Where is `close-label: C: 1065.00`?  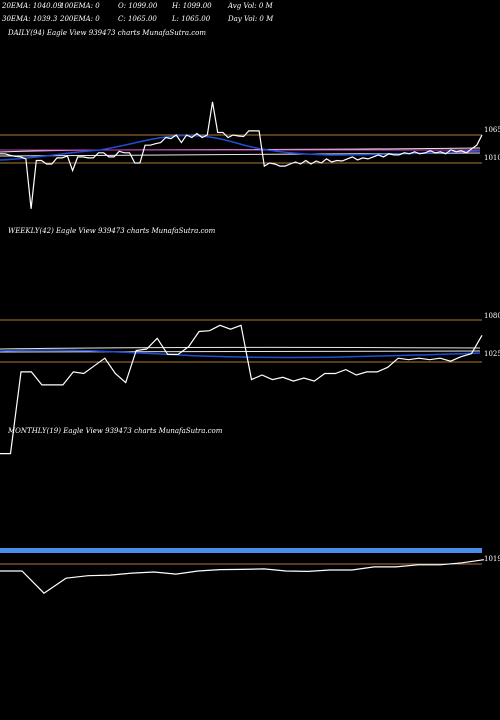
close-label: C: 1065.00 is located at coordinates (137, 19).